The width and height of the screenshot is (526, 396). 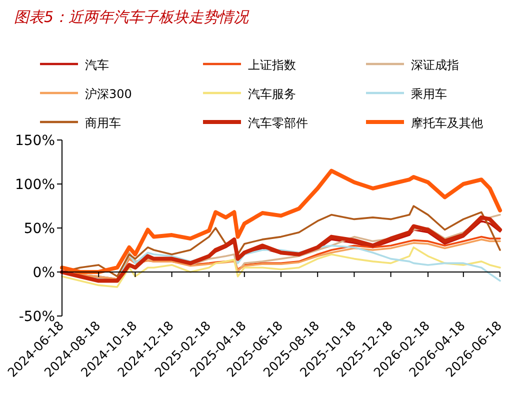 I want to click on legend-label: 摩托车及其他, so click(x=447, y=123).